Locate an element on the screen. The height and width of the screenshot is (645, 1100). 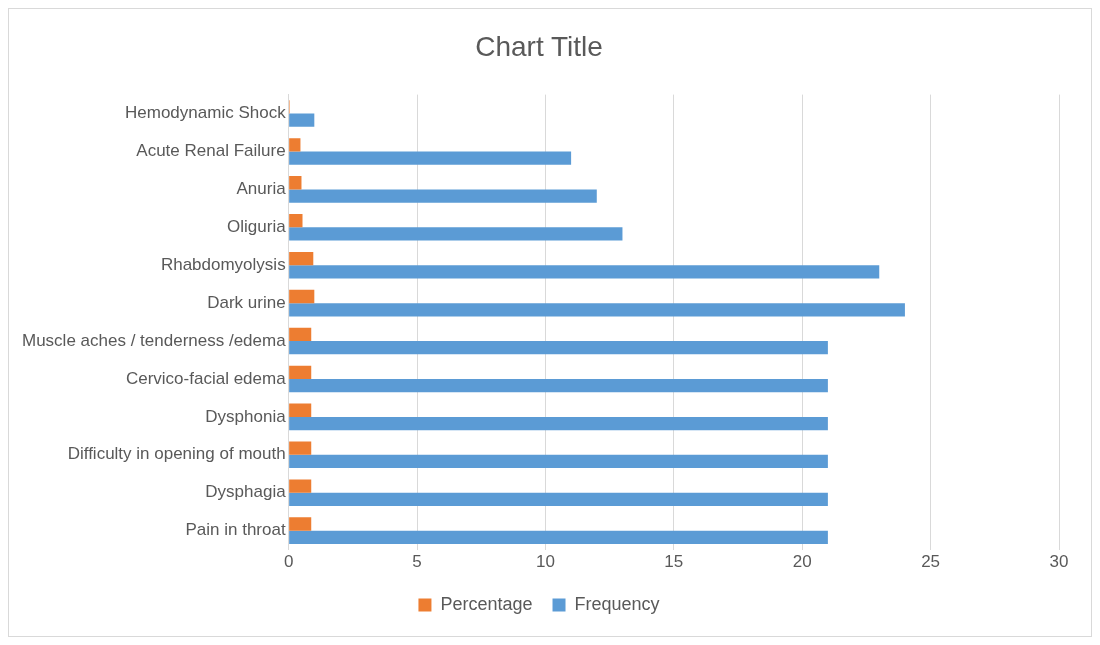
y-tick-label: Dysphonia is located at coordinates (246, 416).